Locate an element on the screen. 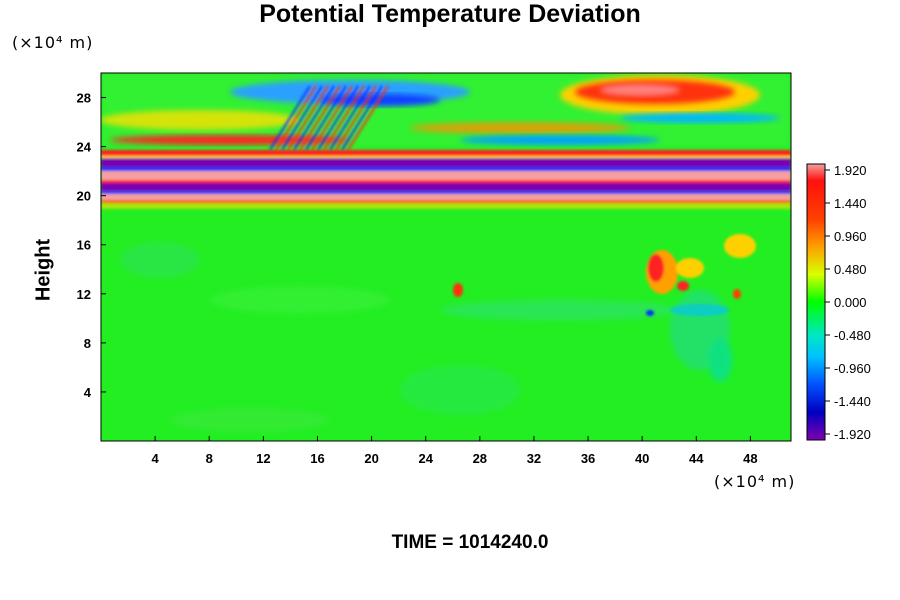 Image resolution: width=900 pixels, height=600 pixels. colorbar-tick-label: -1.920 is located at coordinates (852, 434).